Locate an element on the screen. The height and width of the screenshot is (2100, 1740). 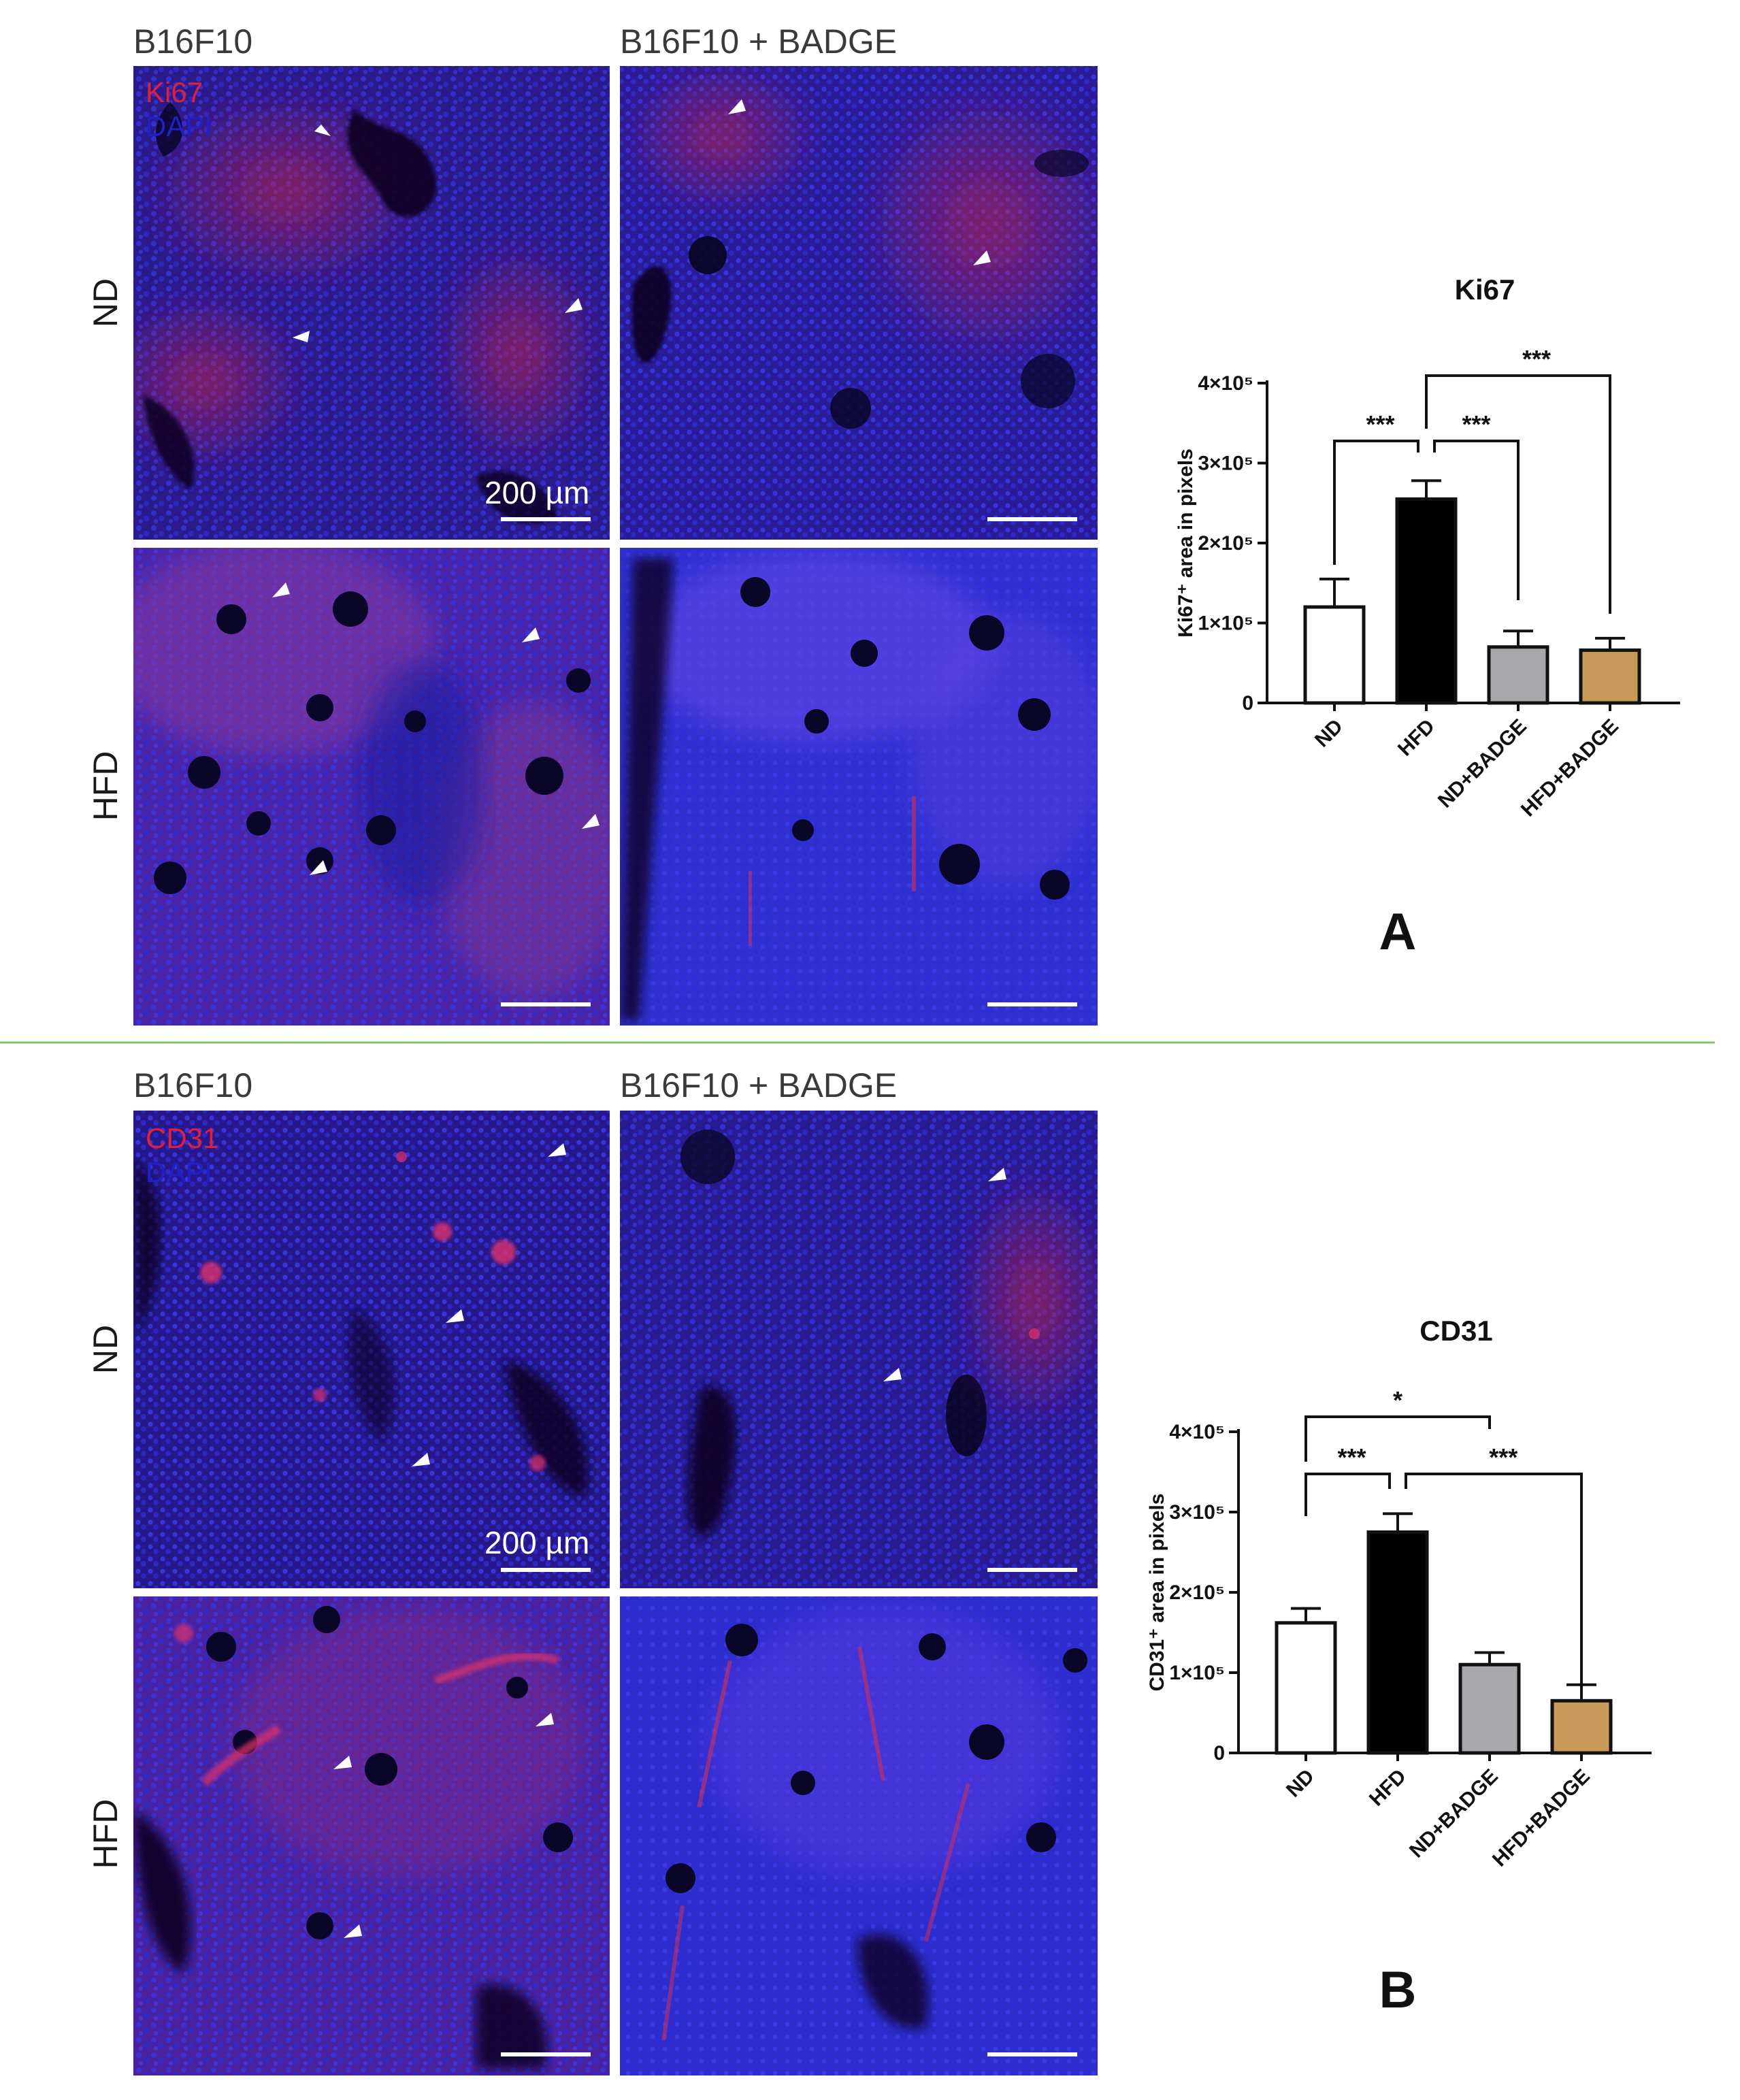
micrograph-ki67-hfd-badge is located at coordinates (859, 787).